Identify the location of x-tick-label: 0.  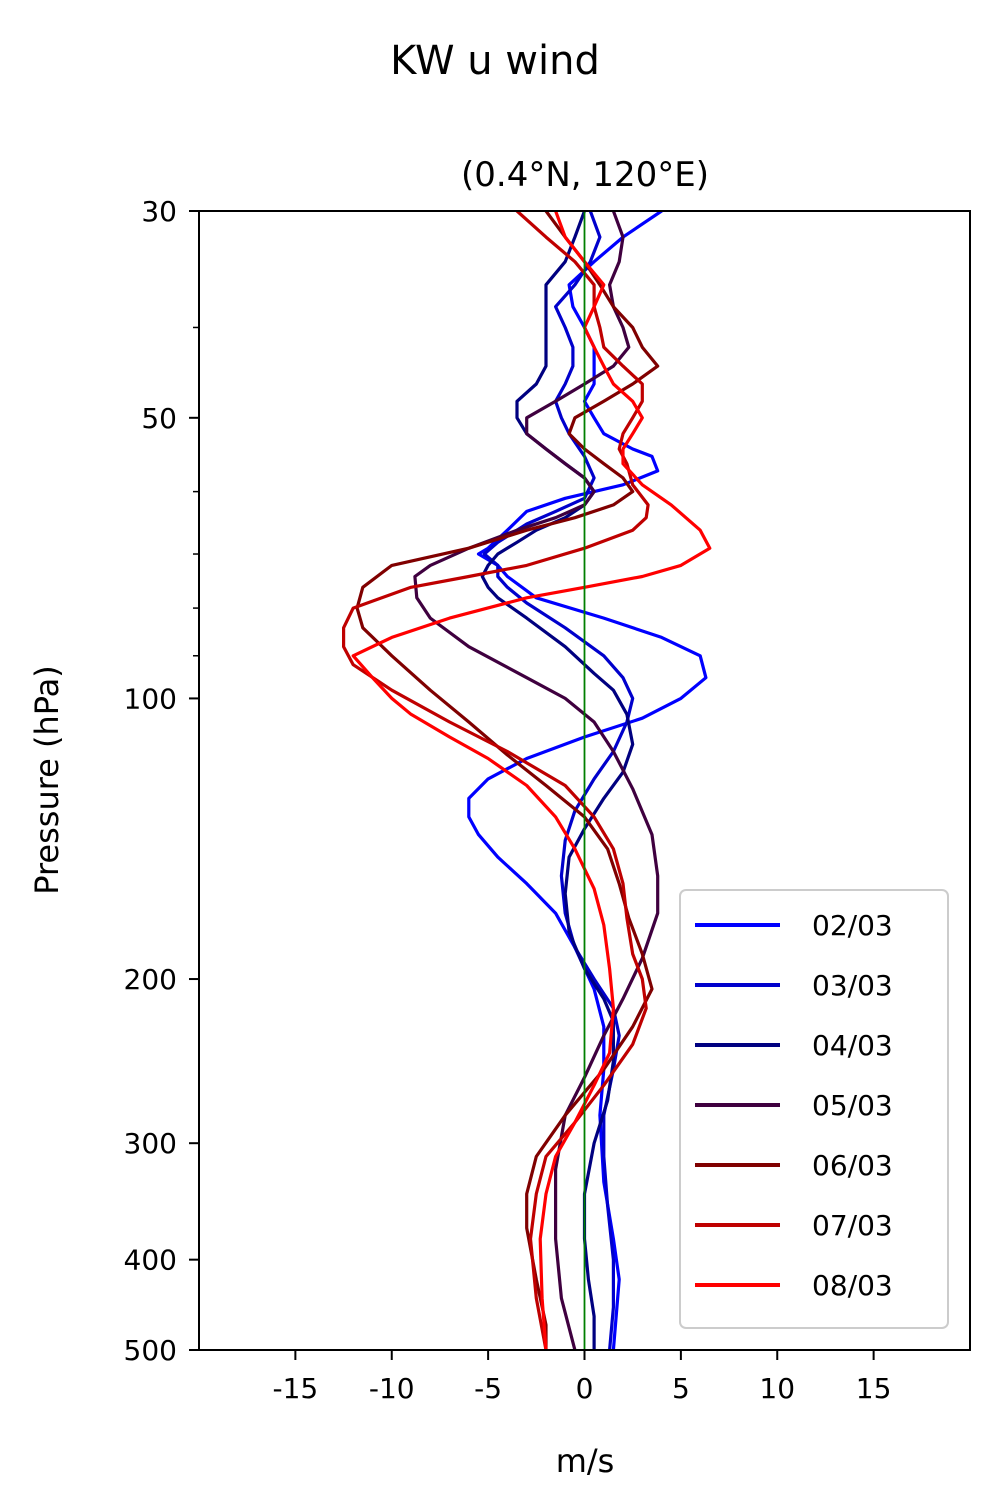
(585, 1388).